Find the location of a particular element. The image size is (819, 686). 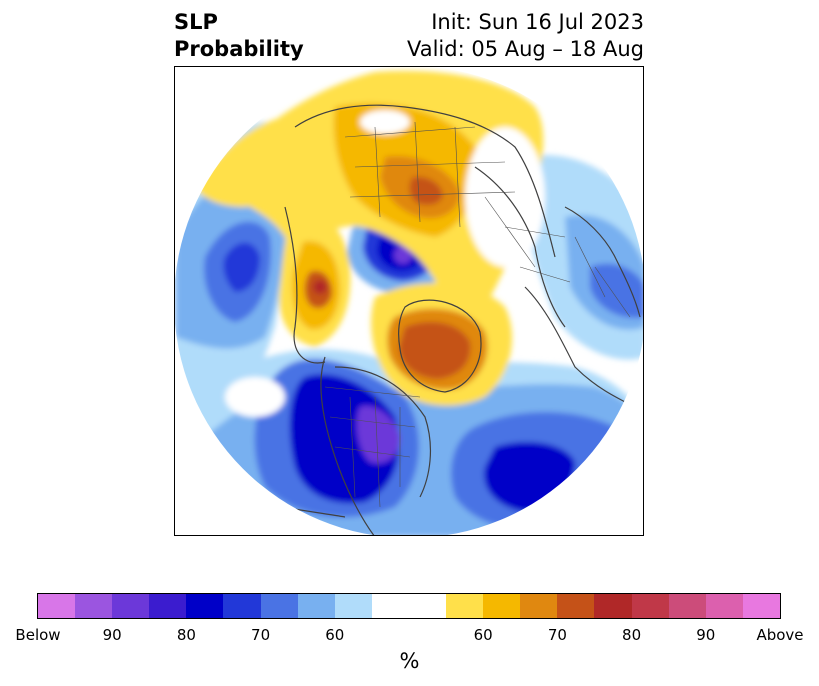

below-region-west-deep is located at coordinates (241, 267).